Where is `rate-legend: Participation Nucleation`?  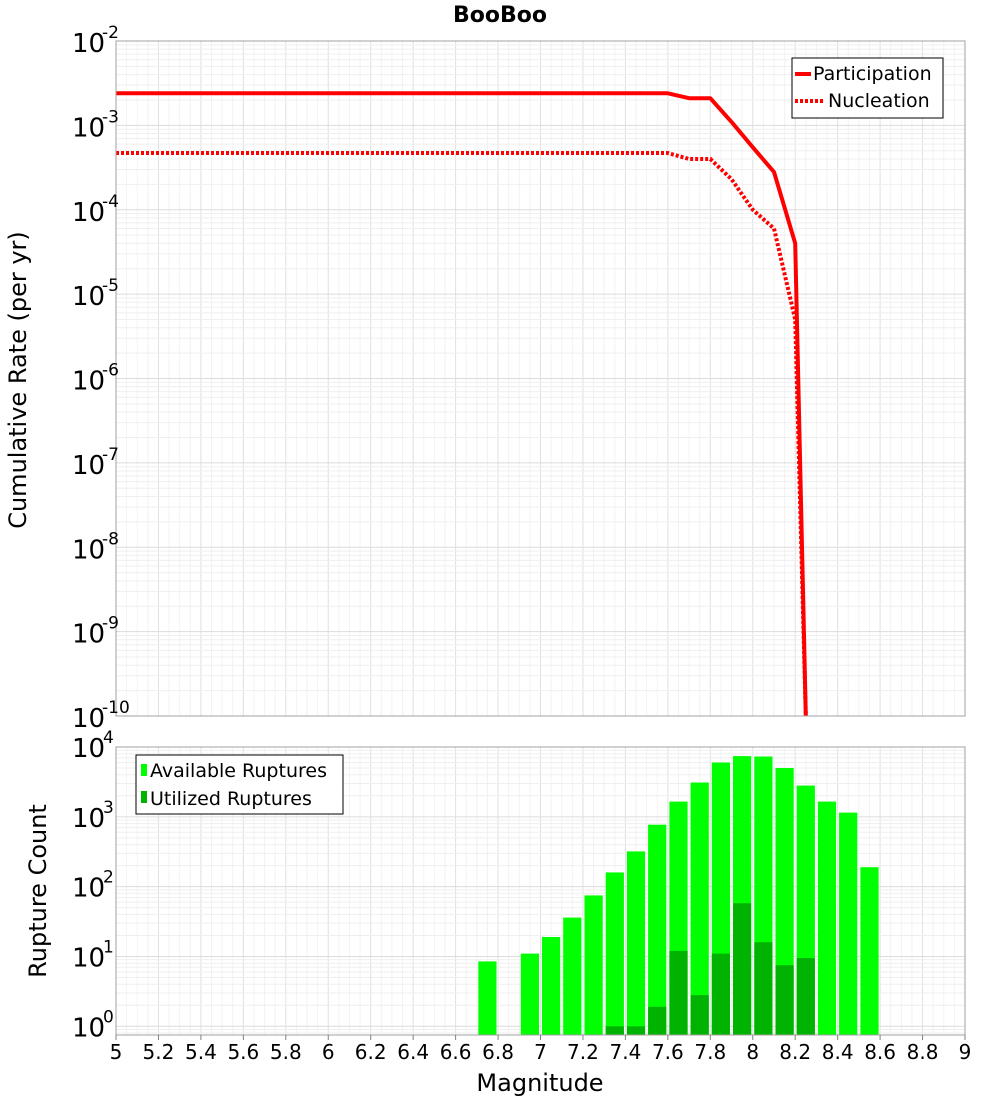
rate-legend: Participation Nucleation is located at coordinates (867, 88).